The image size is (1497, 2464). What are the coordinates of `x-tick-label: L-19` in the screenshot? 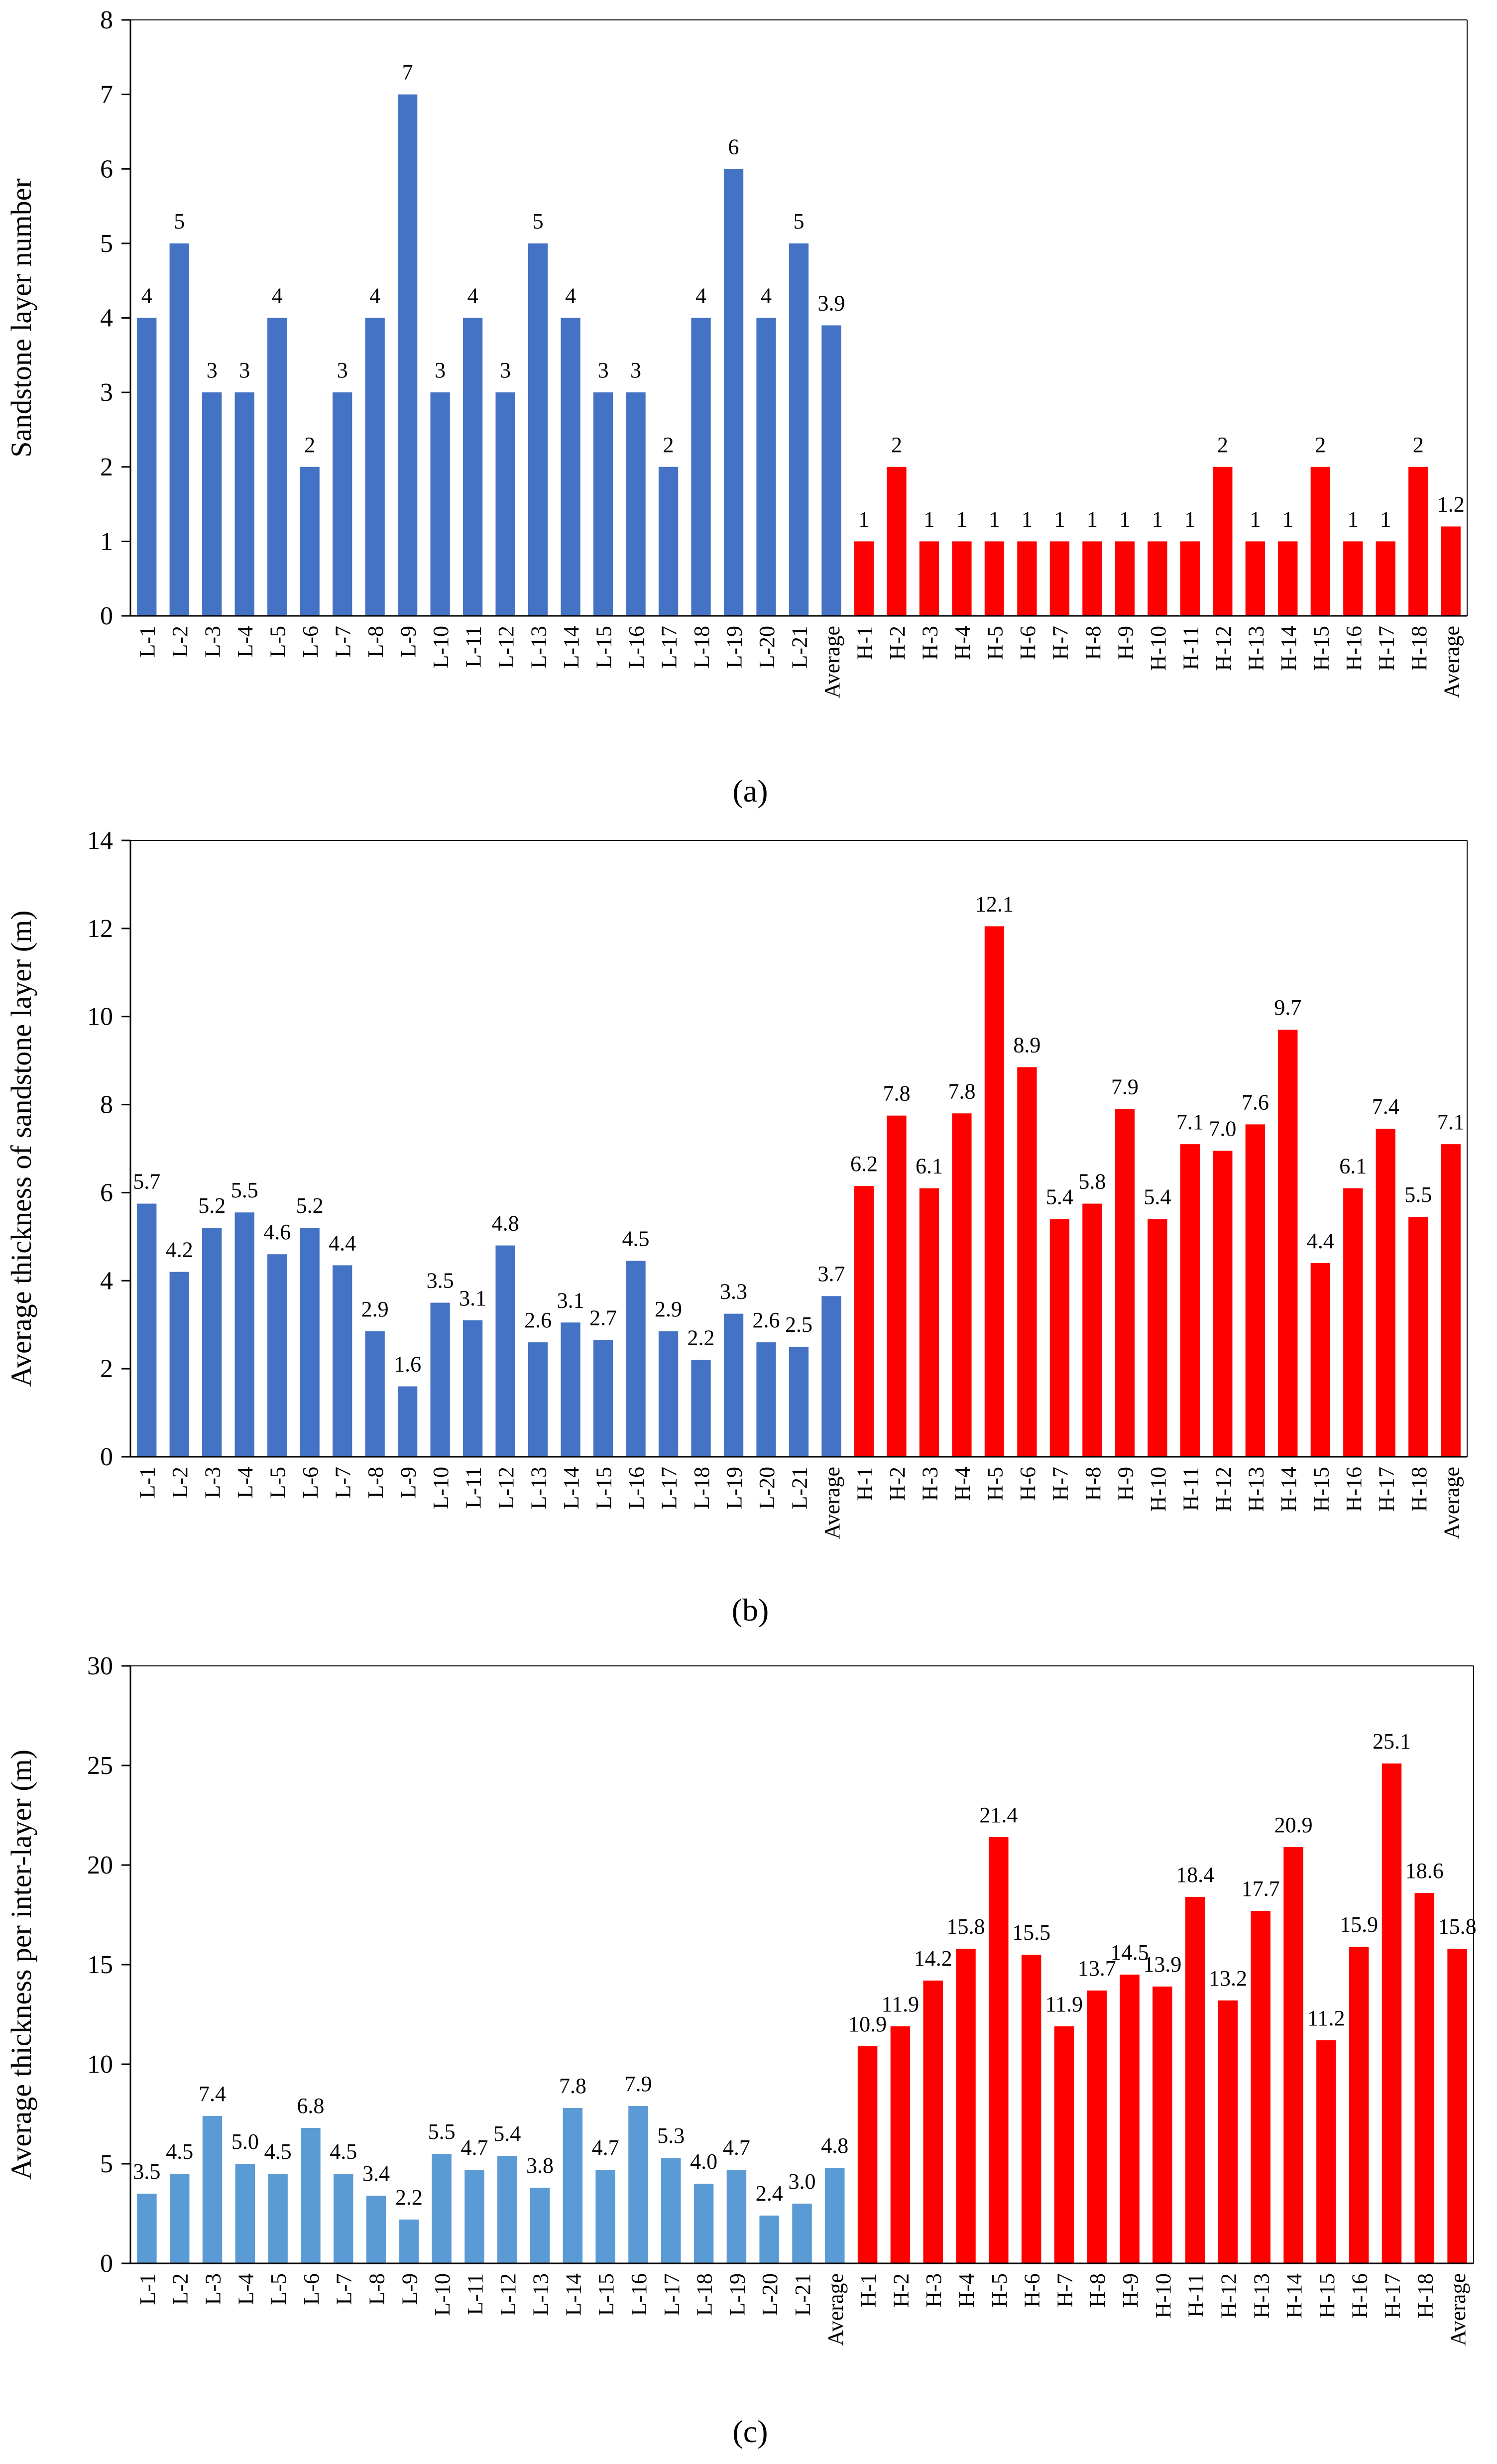 It's located at (734, 1488).